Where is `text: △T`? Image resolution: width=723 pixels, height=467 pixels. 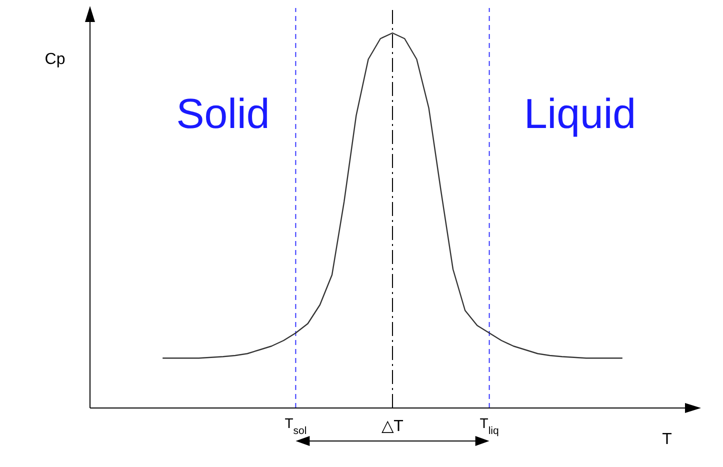 text: △T is located at coordinates (393, 426).